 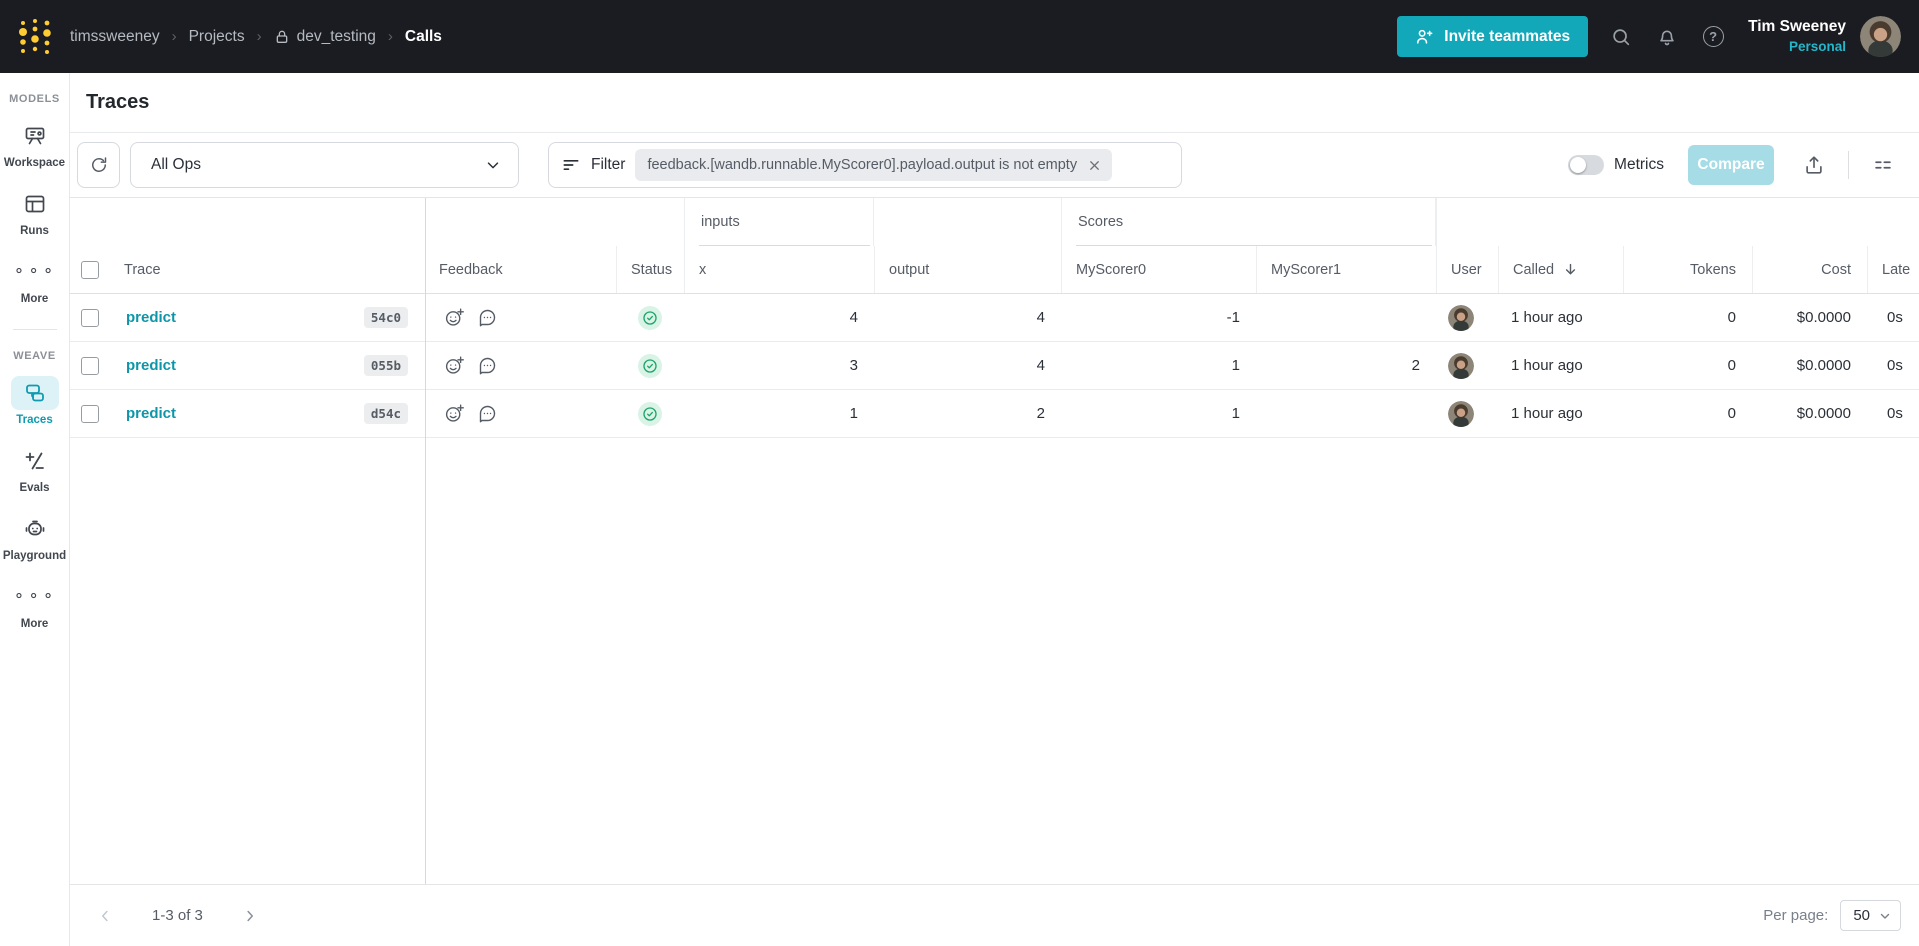 I want to click on column-header-latency: Late, so click(x=1893, y=269).